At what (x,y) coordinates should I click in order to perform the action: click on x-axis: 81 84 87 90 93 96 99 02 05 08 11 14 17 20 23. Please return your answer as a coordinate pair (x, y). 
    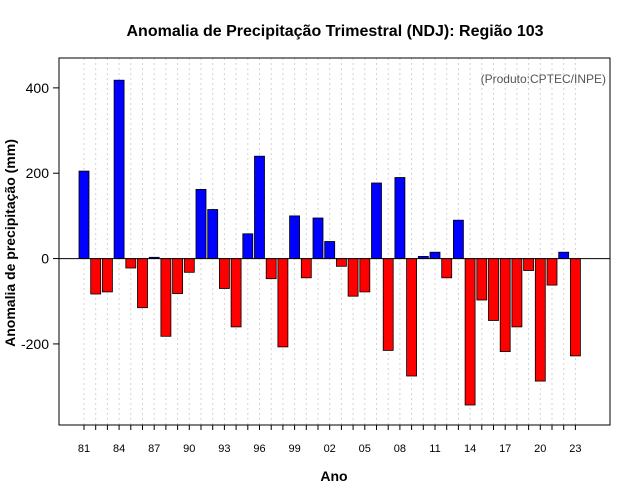
    Looking at the image, I should click on (330, 440).